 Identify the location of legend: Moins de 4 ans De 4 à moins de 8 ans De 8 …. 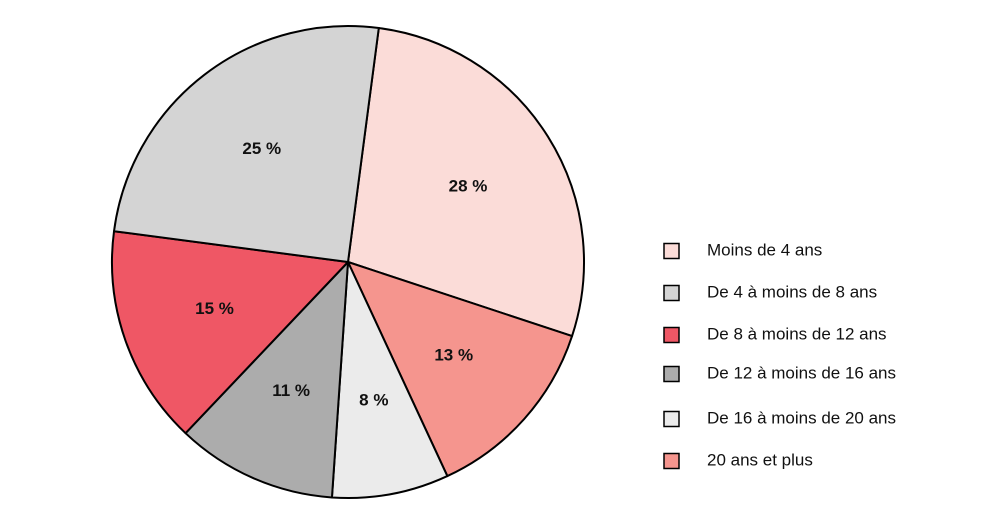
(779, 355).